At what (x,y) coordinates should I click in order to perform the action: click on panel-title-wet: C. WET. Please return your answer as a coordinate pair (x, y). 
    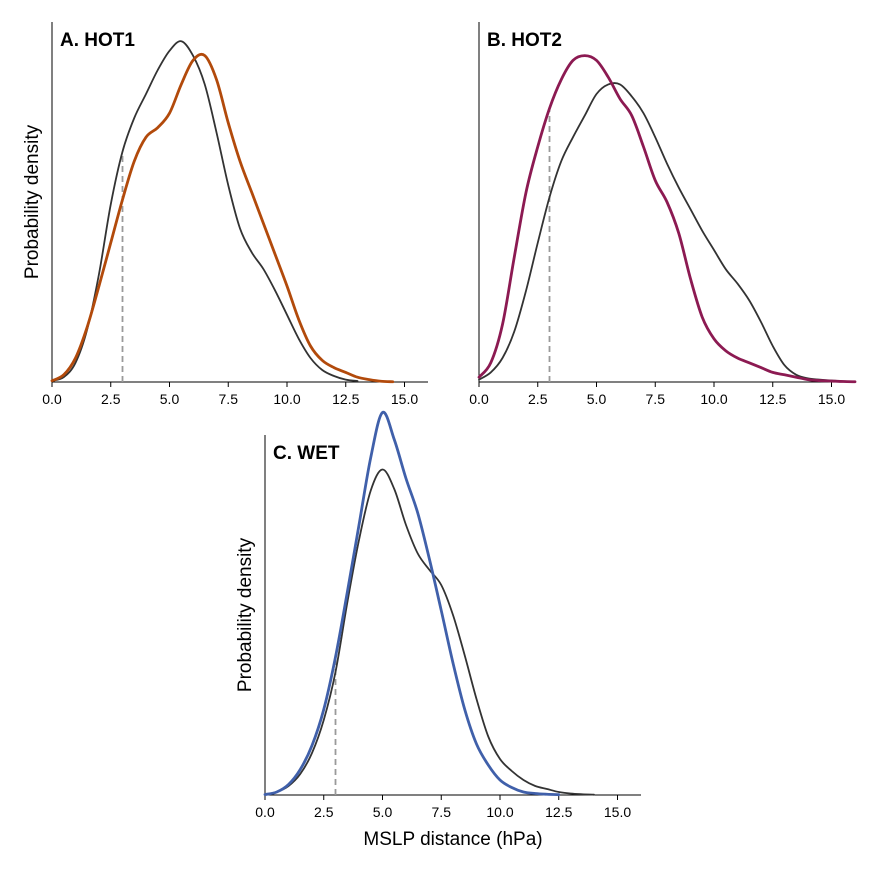
    Looking at the image, I should click on (306, 453).